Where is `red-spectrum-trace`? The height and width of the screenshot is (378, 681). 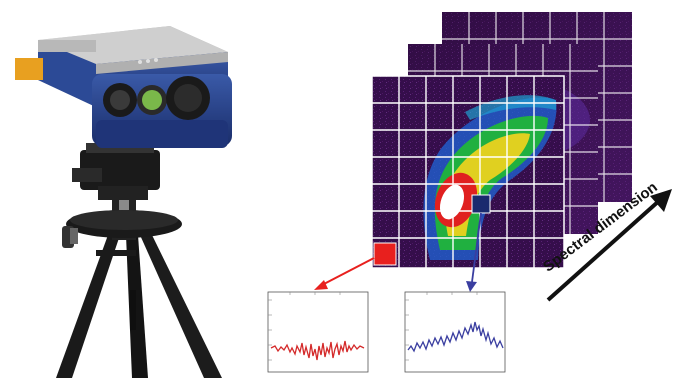 red-spectrum-trace is located at coordinates (317, 350).